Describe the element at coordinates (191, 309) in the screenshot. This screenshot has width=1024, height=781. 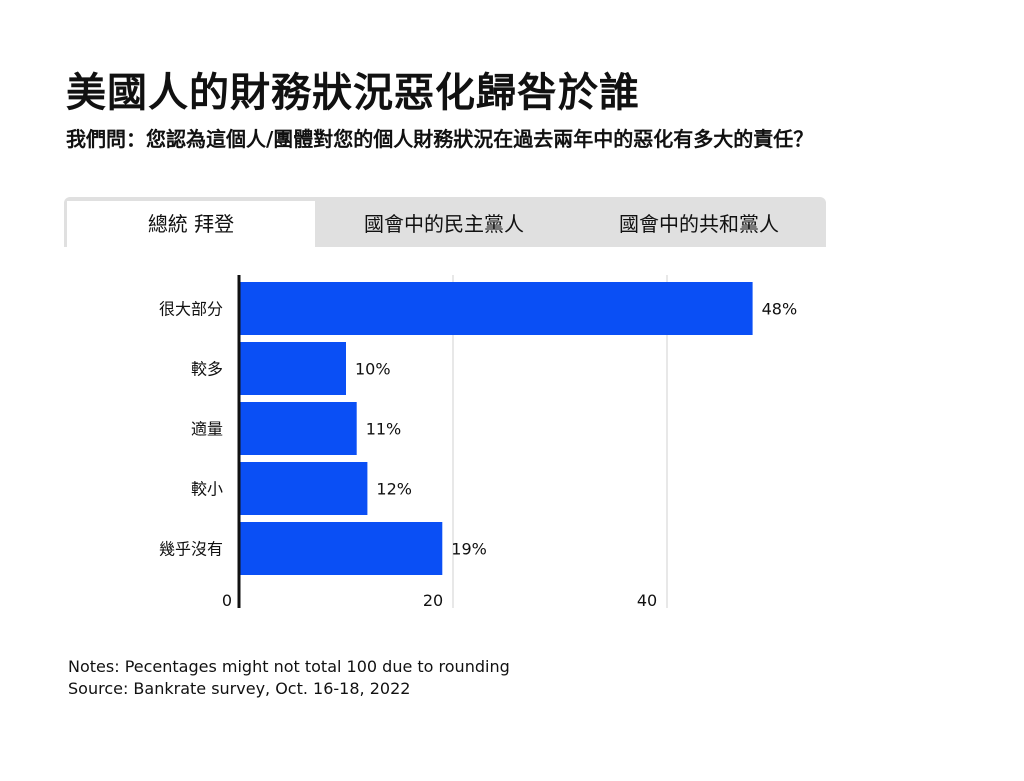
I see `category-label: 很大部分` at that location.